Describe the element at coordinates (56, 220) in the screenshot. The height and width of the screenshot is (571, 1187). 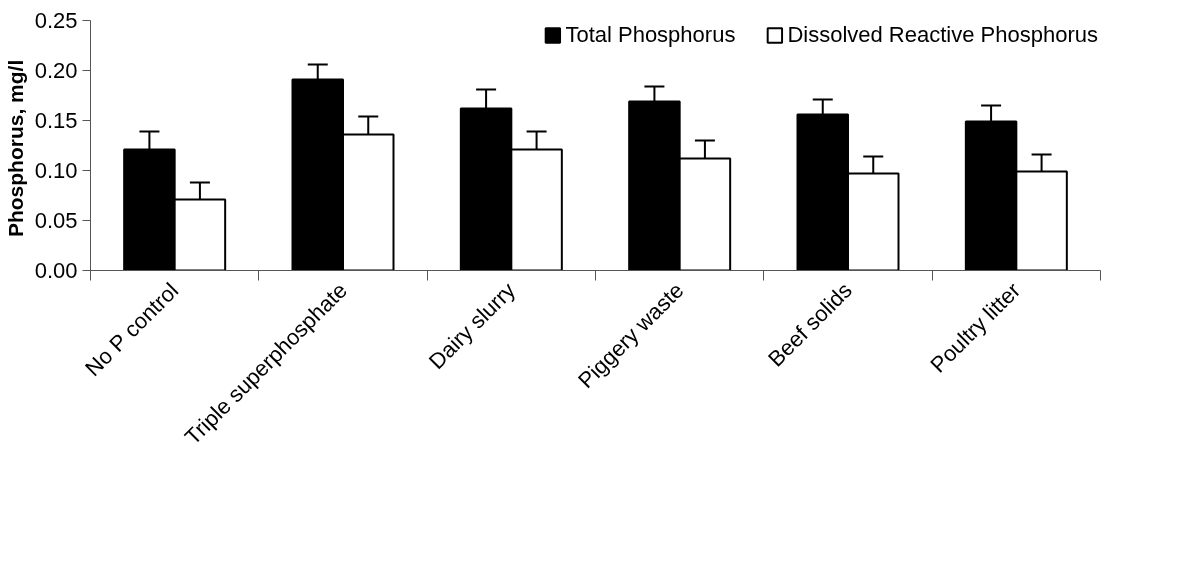
I see `y-tick-label: 0.05` at that location.